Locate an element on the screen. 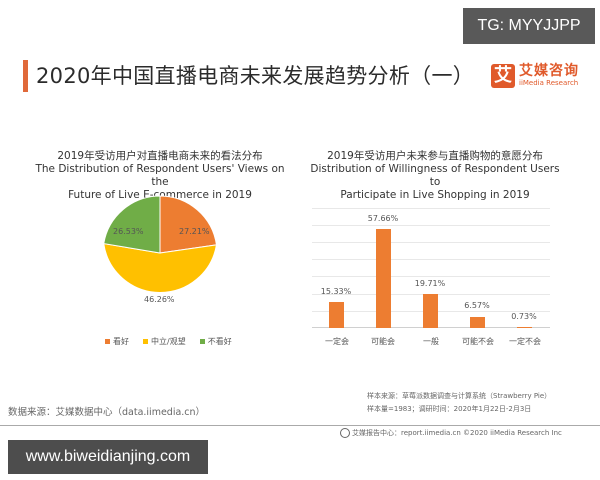 Image resolution: width=600 pixels, height=480 pixels. bar-label: 0.73% is located at coordinates (524, 316).